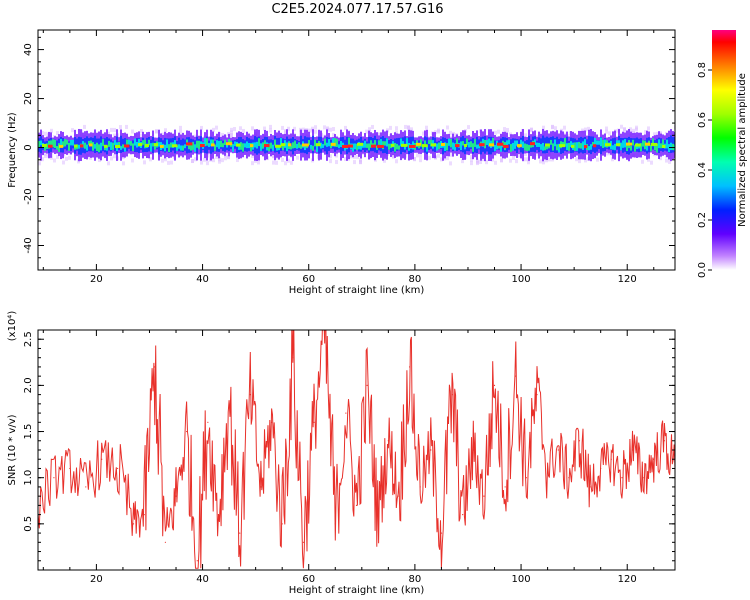  I want to click on colorbar-tick-label: 0.2, so click(702, 220).